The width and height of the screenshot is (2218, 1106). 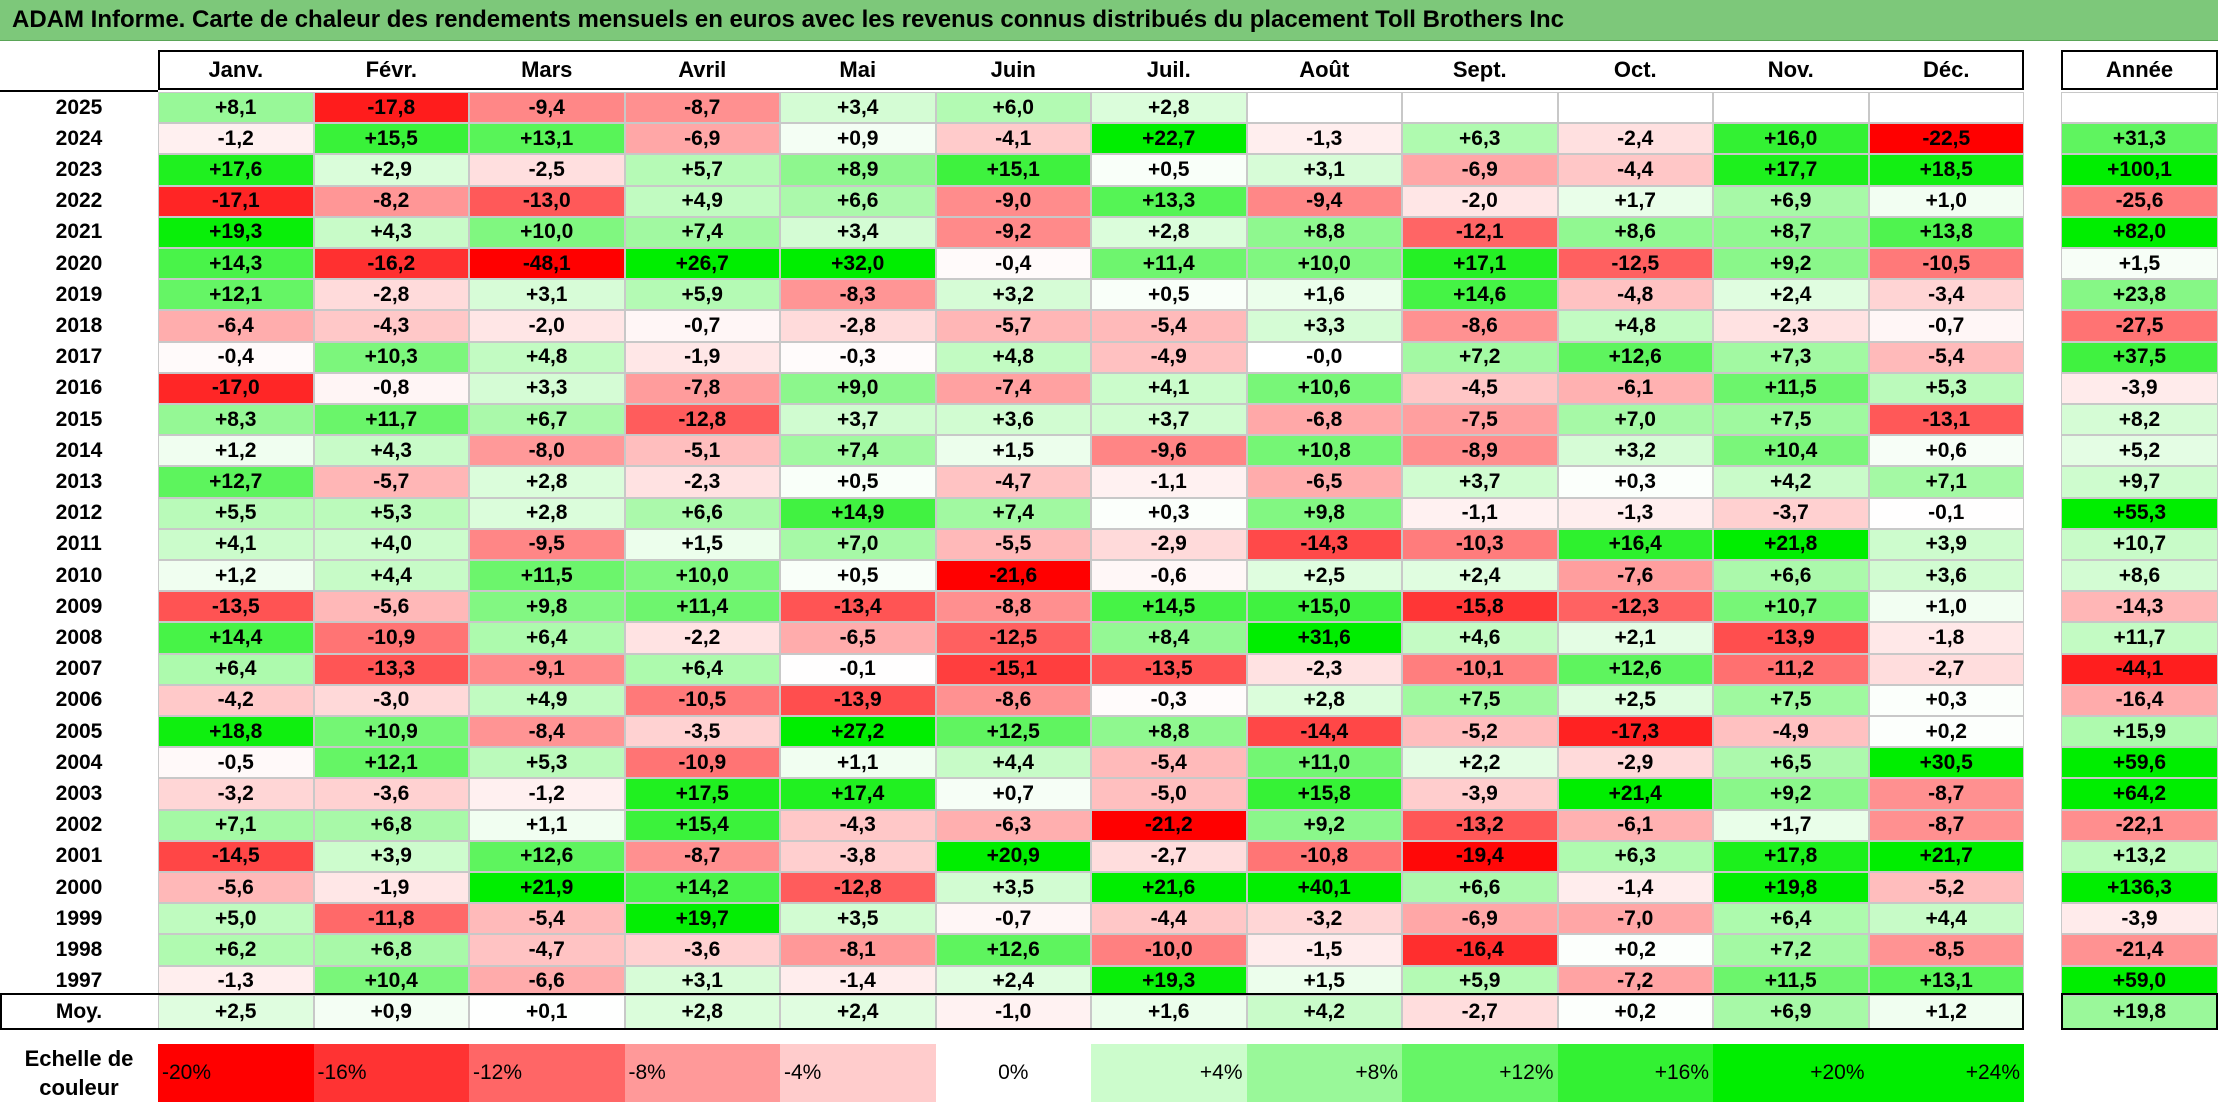 What do you see at coordinates (236, 1073) in the screenshot?
I see `color-scale-stop: -20%` at bounding box center [236, 1073].